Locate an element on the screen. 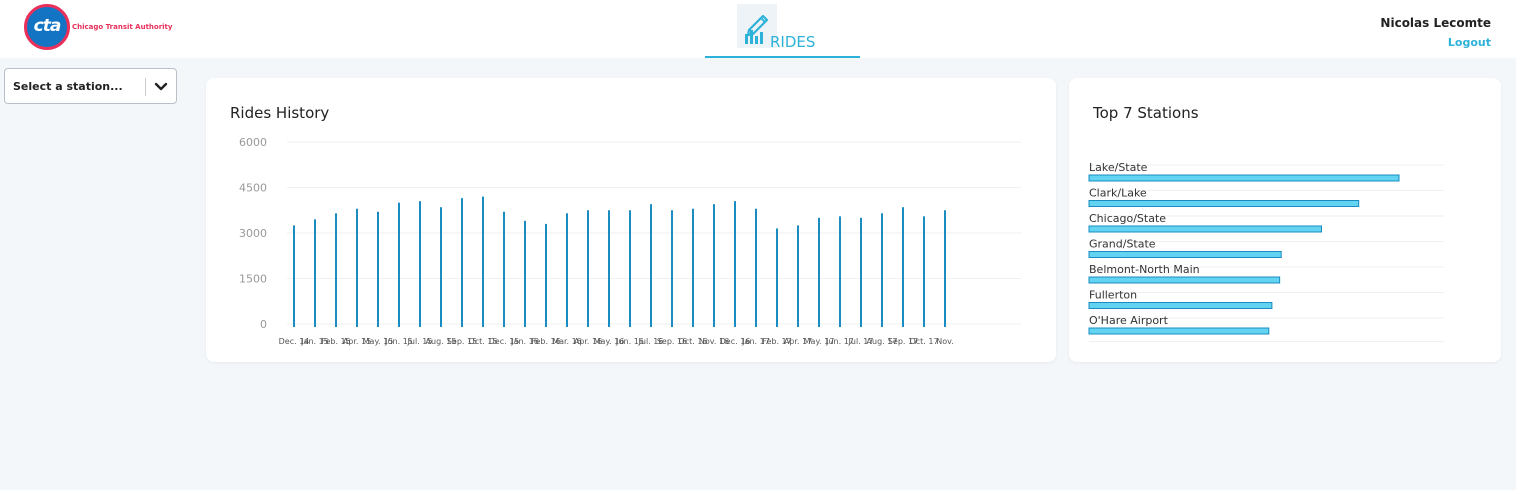 This screenshot has height=490, width=1516. x-tick-label: Dec. 15 is located at coordinates (504, 341).